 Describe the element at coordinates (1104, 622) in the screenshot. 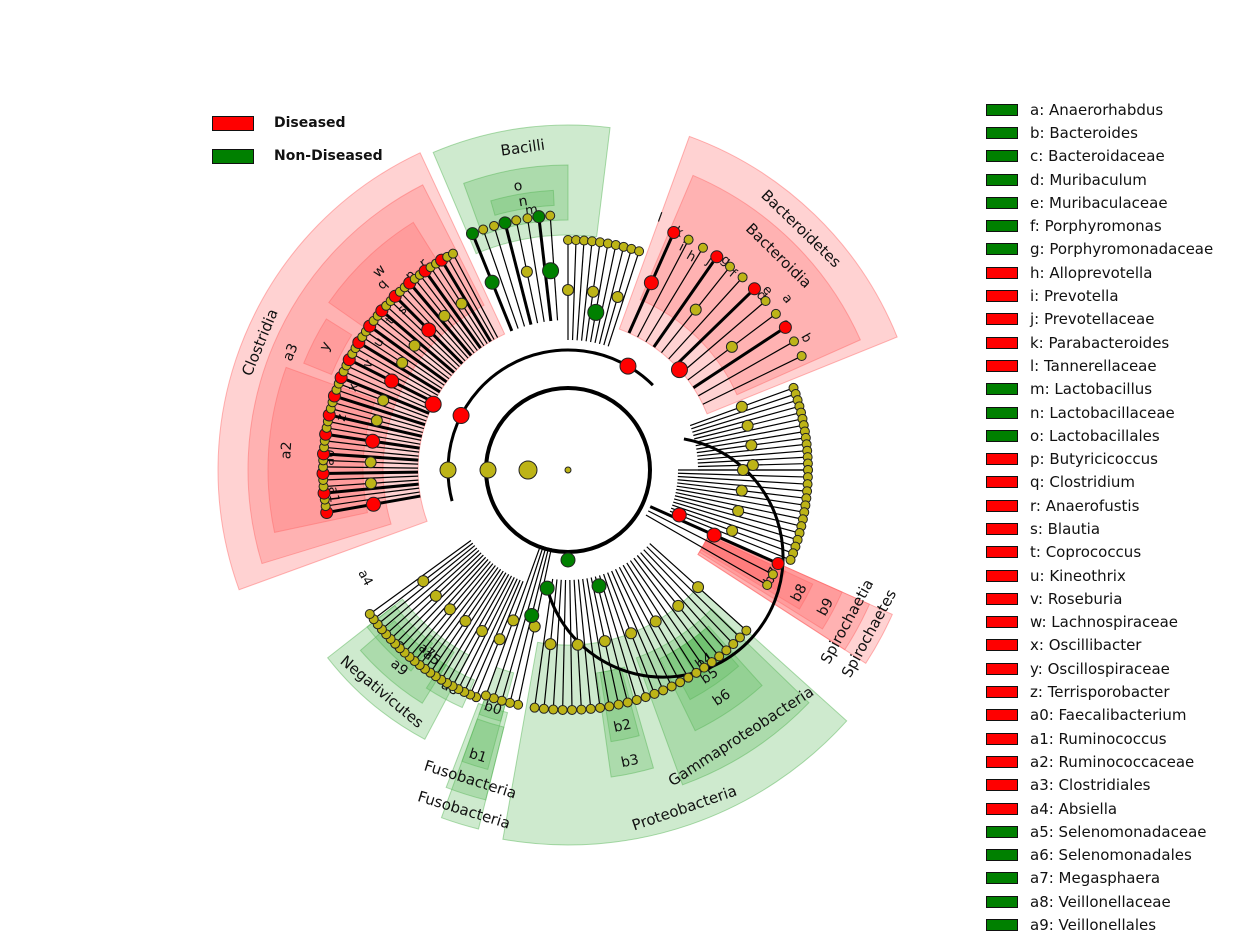

I see `taxa-legend-label: w: Lachnospiraceae` at that location.